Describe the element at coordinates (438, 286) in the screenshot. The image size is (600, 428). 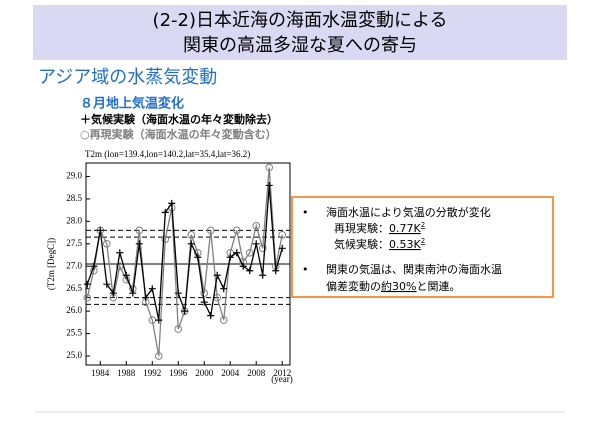
I see `note-text: と関連。` at that location.